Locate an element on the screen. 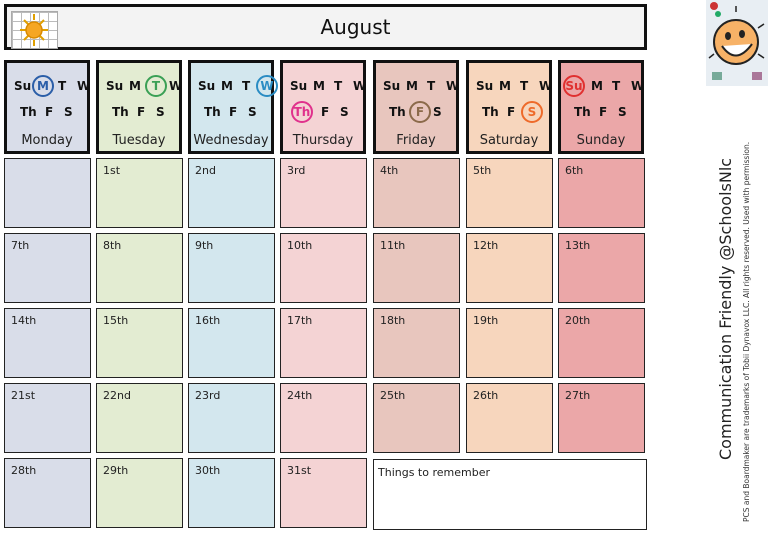 This screenshot has height=544, width=768. day-header-1: Su M T W Th F S Tuesday is located at coordinates (139, 107).